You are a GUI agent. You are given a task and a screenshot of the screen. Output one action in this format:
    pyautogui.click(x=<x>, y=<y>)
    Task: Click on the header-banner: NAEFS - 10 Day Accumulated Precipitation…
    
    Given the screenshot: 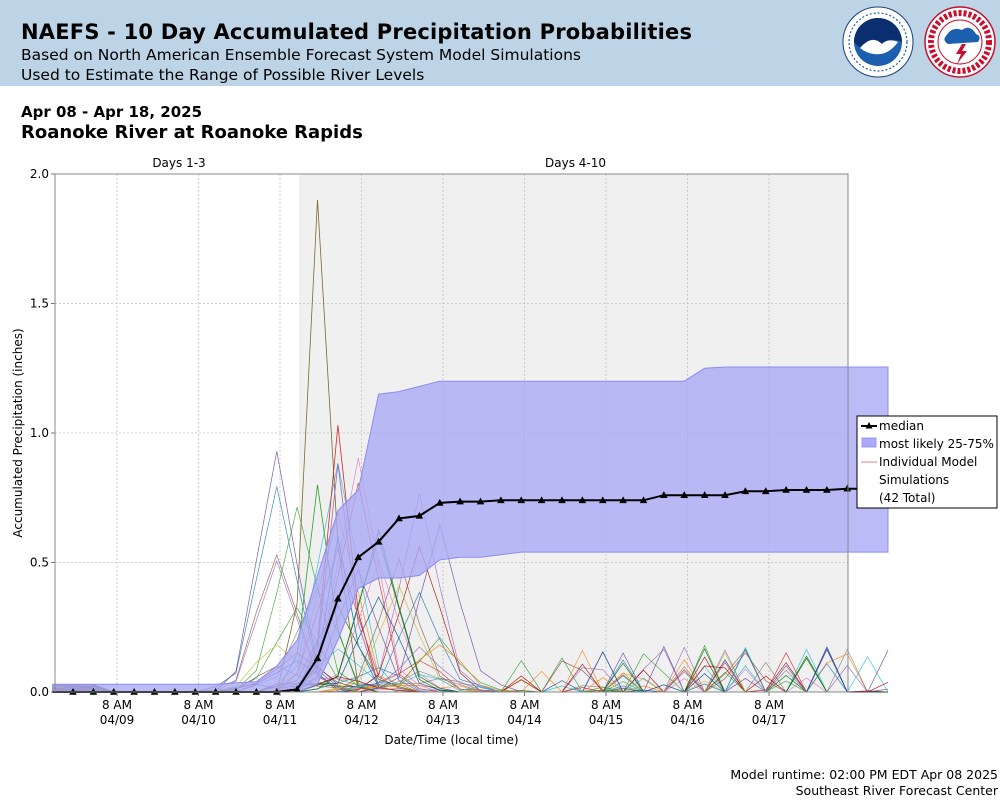 What is the action you would take?
    pyautogui.click(x=500, y=43)
    